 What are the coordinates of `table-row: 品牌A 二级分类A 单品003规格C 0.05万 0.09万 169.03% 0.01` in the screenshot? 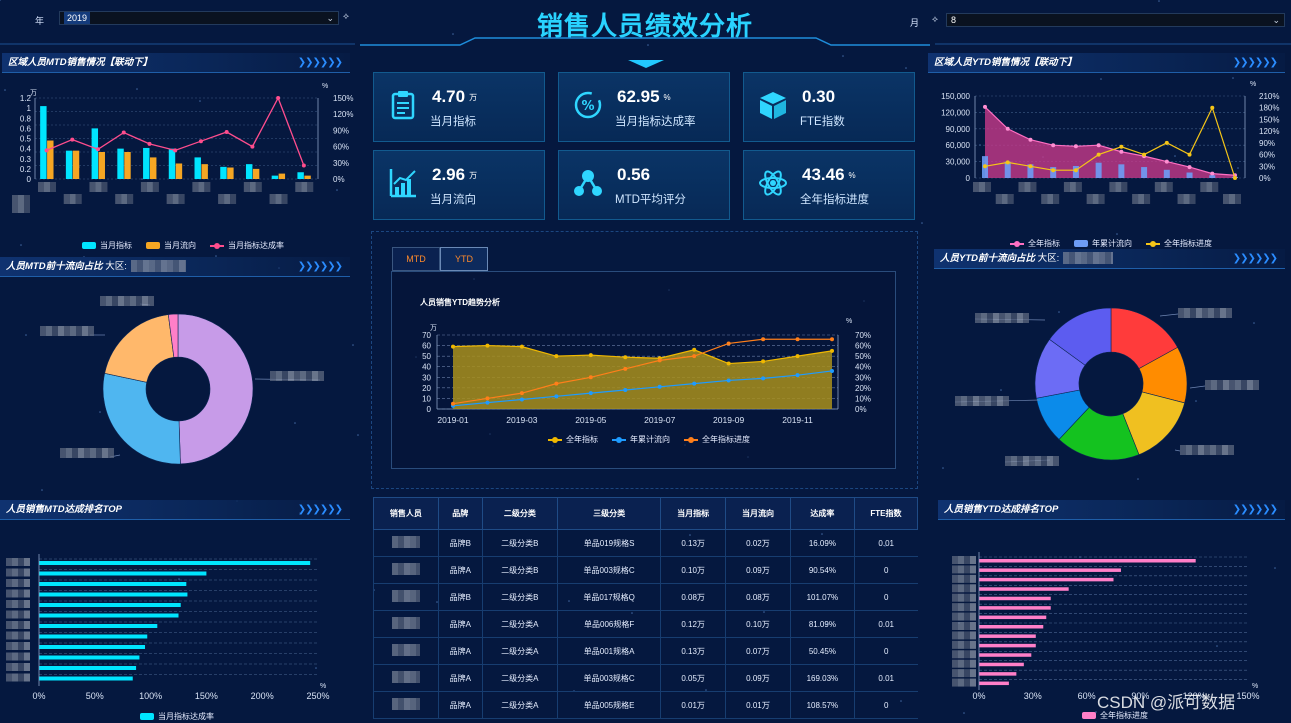 It's located at (645, 678).